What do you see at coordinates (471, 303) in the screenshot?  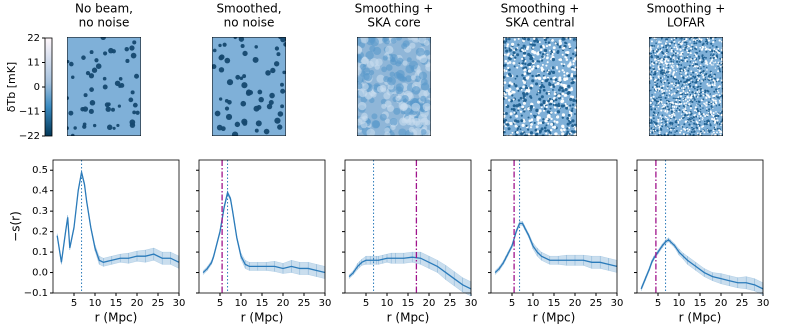 I see `x-tick-label: 30` at bounding box center [471, 303].